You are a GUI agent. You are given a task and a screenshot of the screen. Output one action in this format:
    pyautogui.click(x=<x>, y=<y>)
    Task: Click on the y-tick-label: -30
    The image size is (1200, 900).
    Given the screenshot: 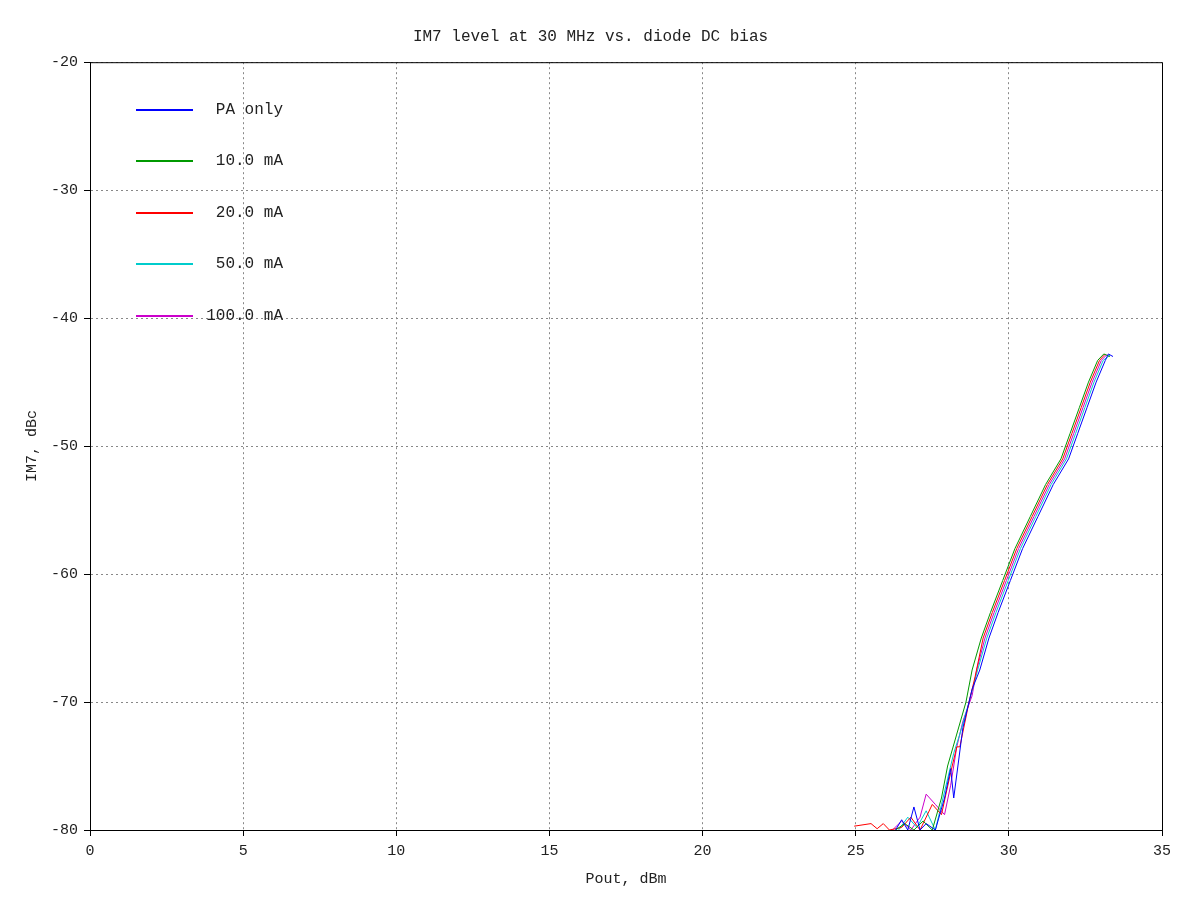 What is the action you would take?
    pyautogui.click(x=64, y=191)
    